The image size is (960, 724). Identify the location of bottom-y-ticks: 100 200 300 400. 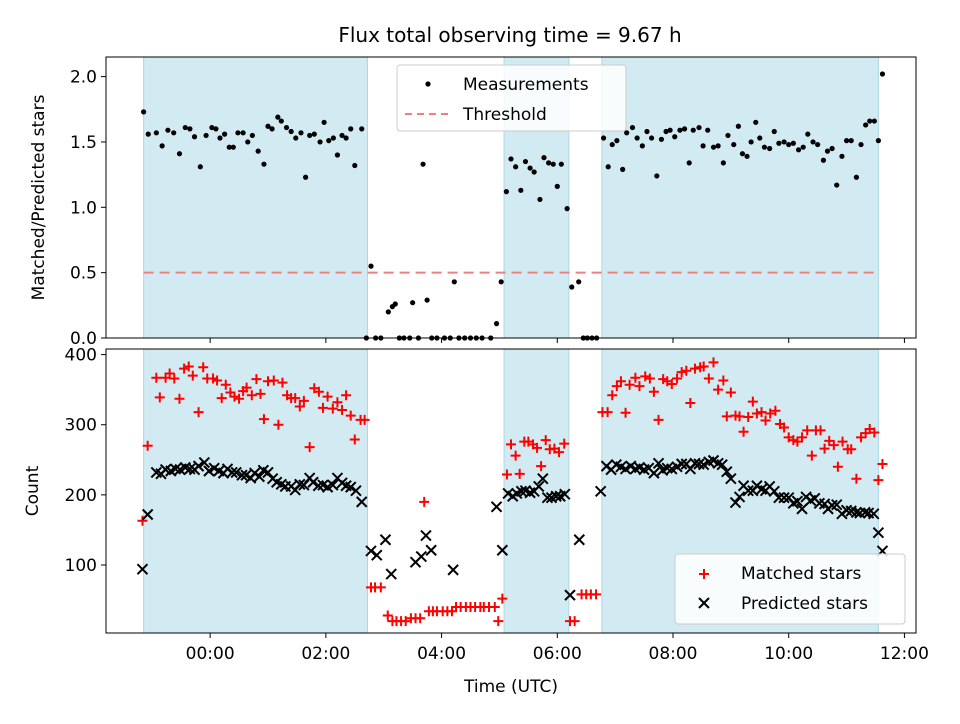
(85, 461).